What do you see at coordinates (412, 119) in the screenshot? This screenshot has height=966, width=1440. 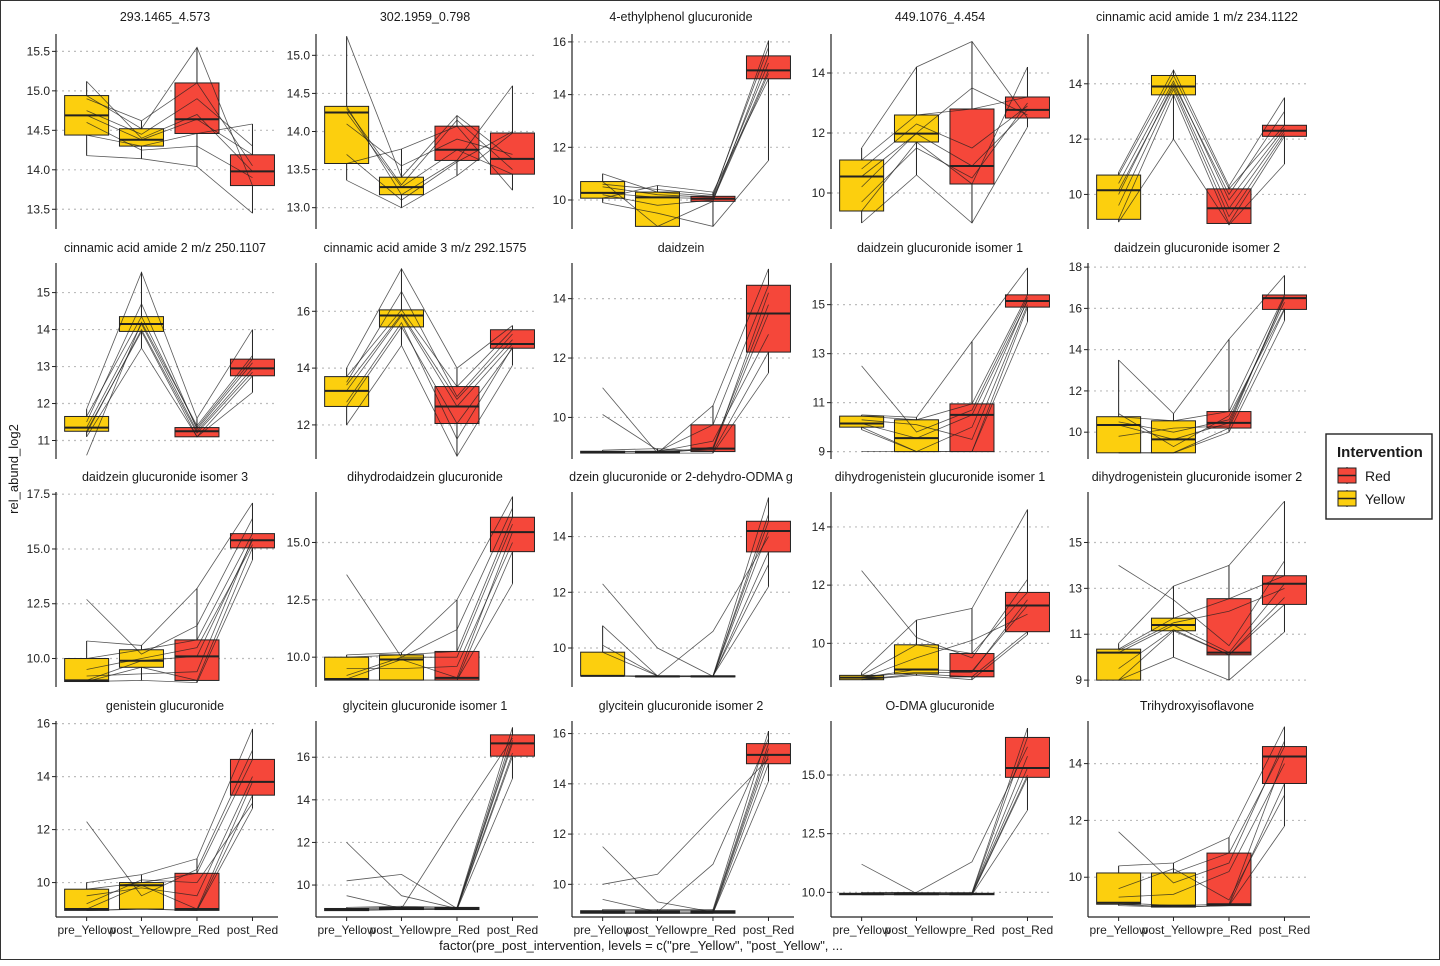 I see `facet-panel: 302.1959_0.798 13.0 13.5 14.0 14.5 15.0` at bounding box center [412, 119].